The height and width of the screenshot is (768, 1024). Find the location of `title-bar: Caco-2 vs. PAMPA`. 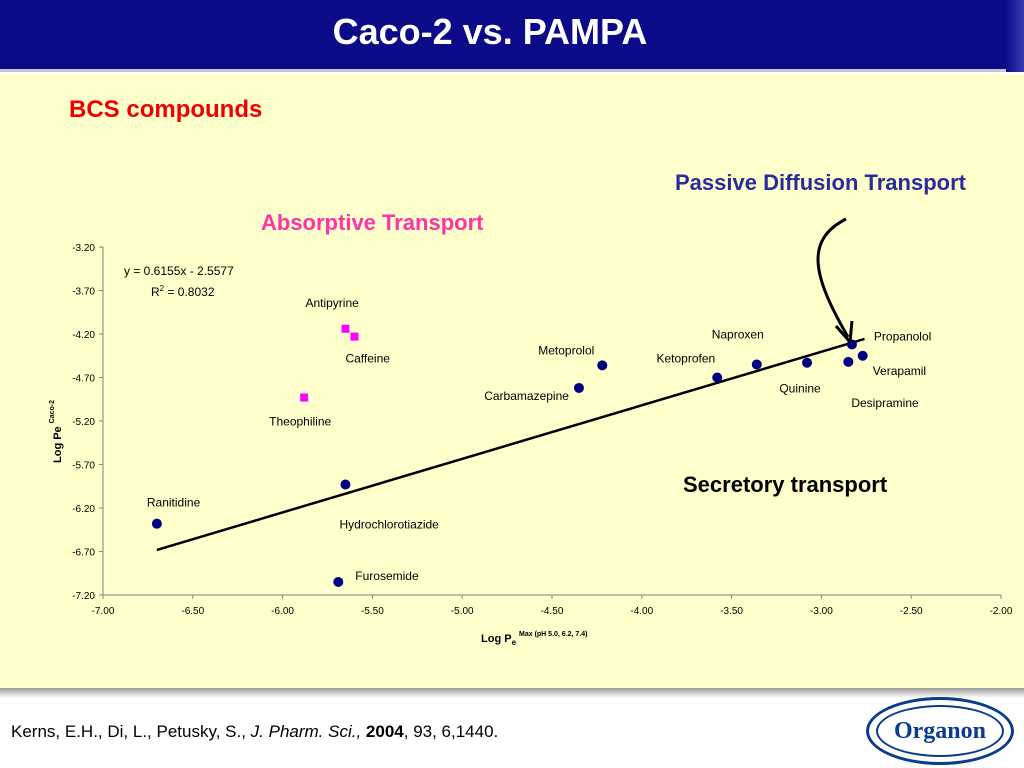

title-bar: Caco-2 vs. PAMPA is located at coordinates (512, 36).